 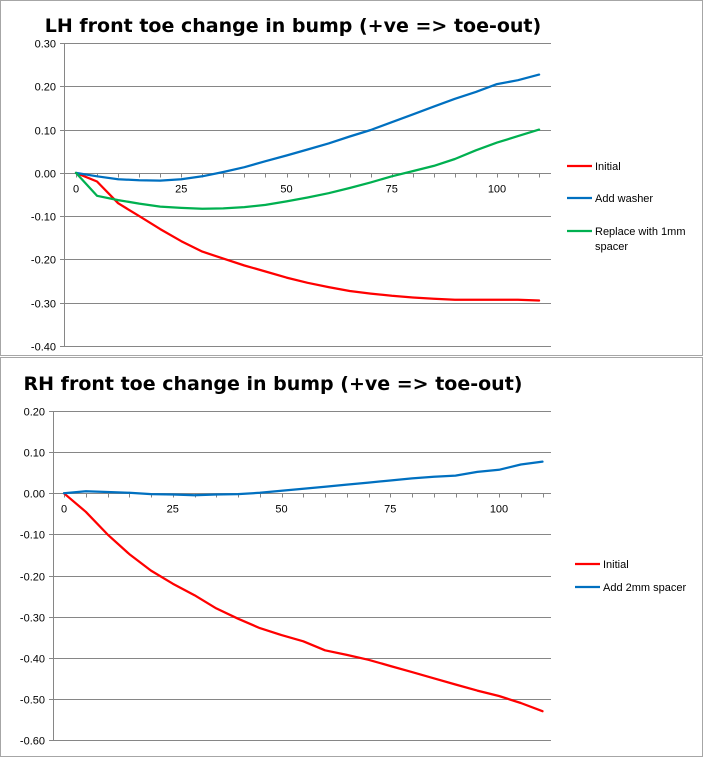 I want to click on lh-x-tick-label: 25, so click(x=181, y=190).